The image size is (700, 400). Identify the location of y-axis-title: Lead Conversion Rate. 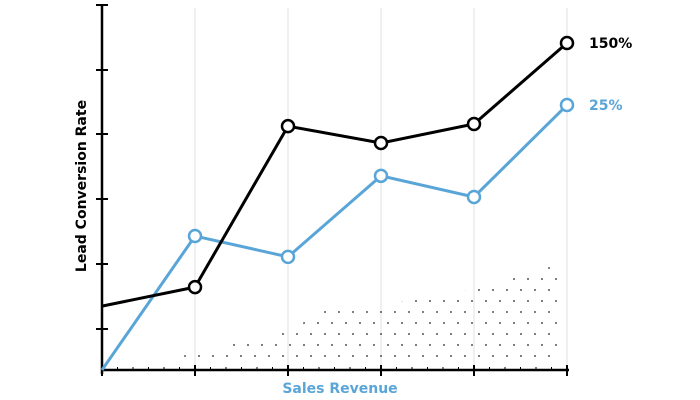
(82, 186).